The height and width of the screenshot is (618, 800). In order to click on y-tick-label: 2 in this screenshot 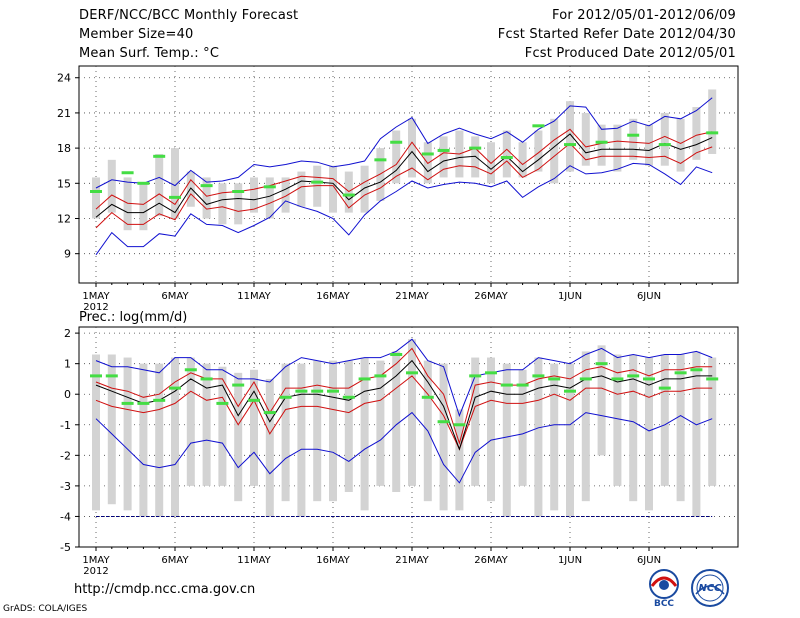, I will do `click(67, 333)`.